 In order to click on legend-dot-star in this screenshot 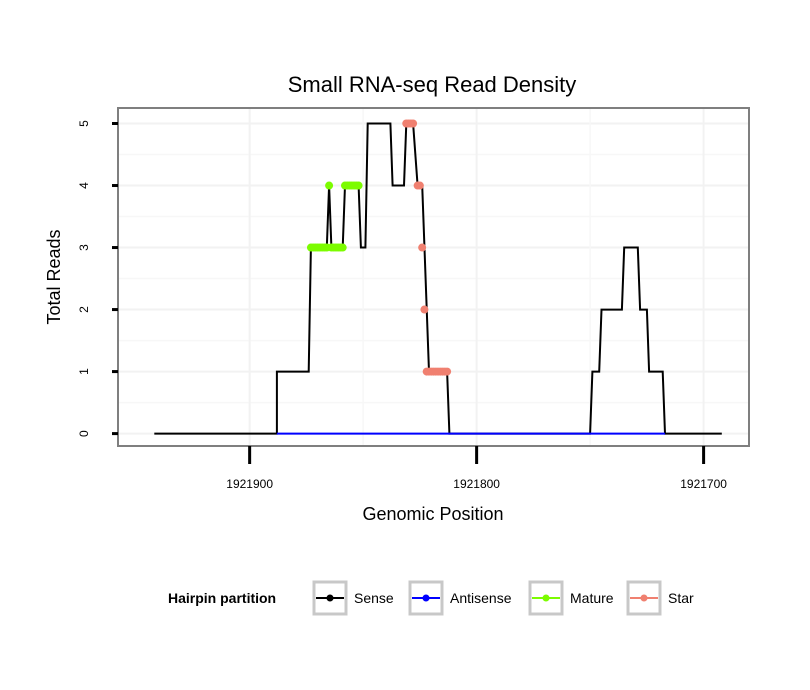, I will do `click(644, 598)`.